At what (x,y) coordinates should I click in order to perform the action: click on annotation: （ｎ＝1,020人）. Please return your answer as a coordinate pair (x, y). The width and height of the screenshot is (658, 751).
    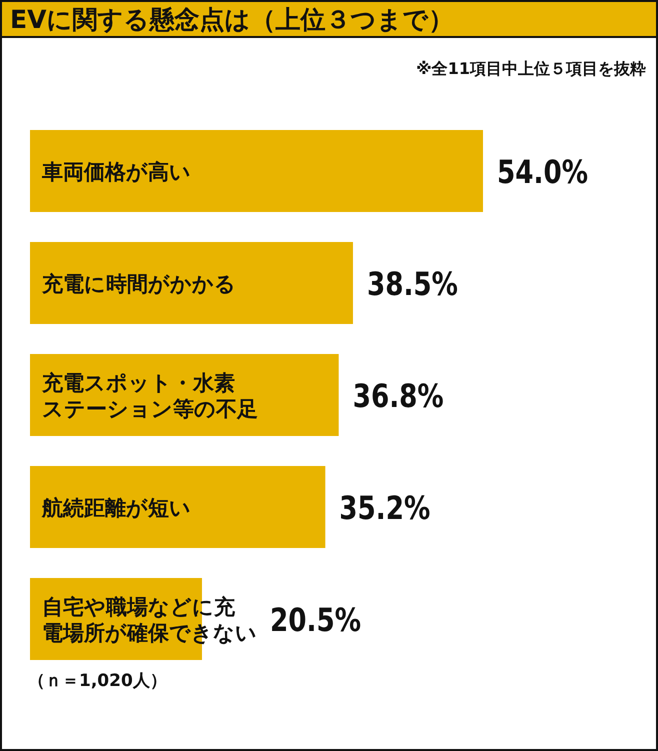
    Looking at the image, I should click on (97, 681).